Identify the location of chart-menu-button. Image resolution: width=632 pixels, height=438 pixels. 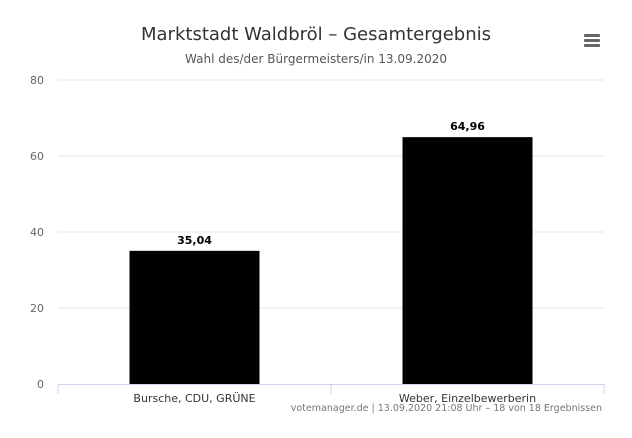
(592, 40).